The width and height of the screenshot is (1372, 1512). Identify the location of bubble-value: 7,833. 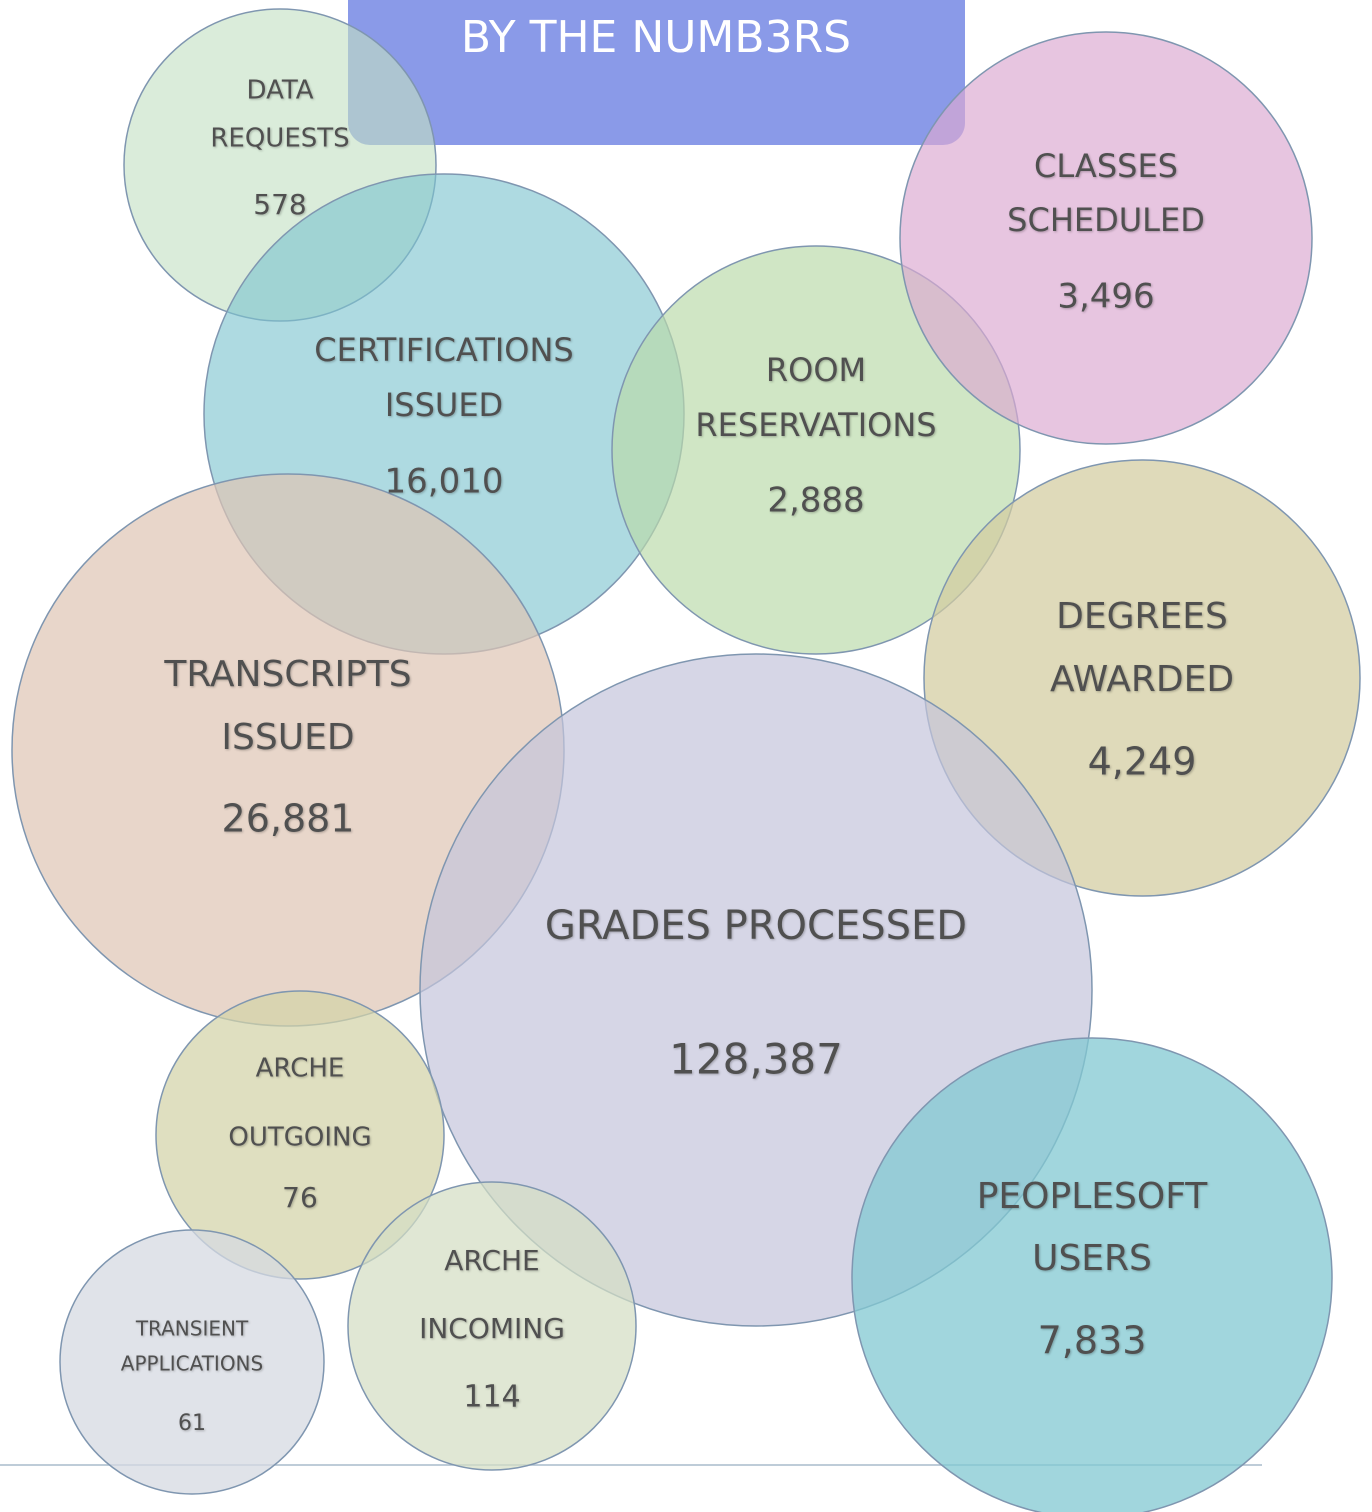
(1092, 1341).